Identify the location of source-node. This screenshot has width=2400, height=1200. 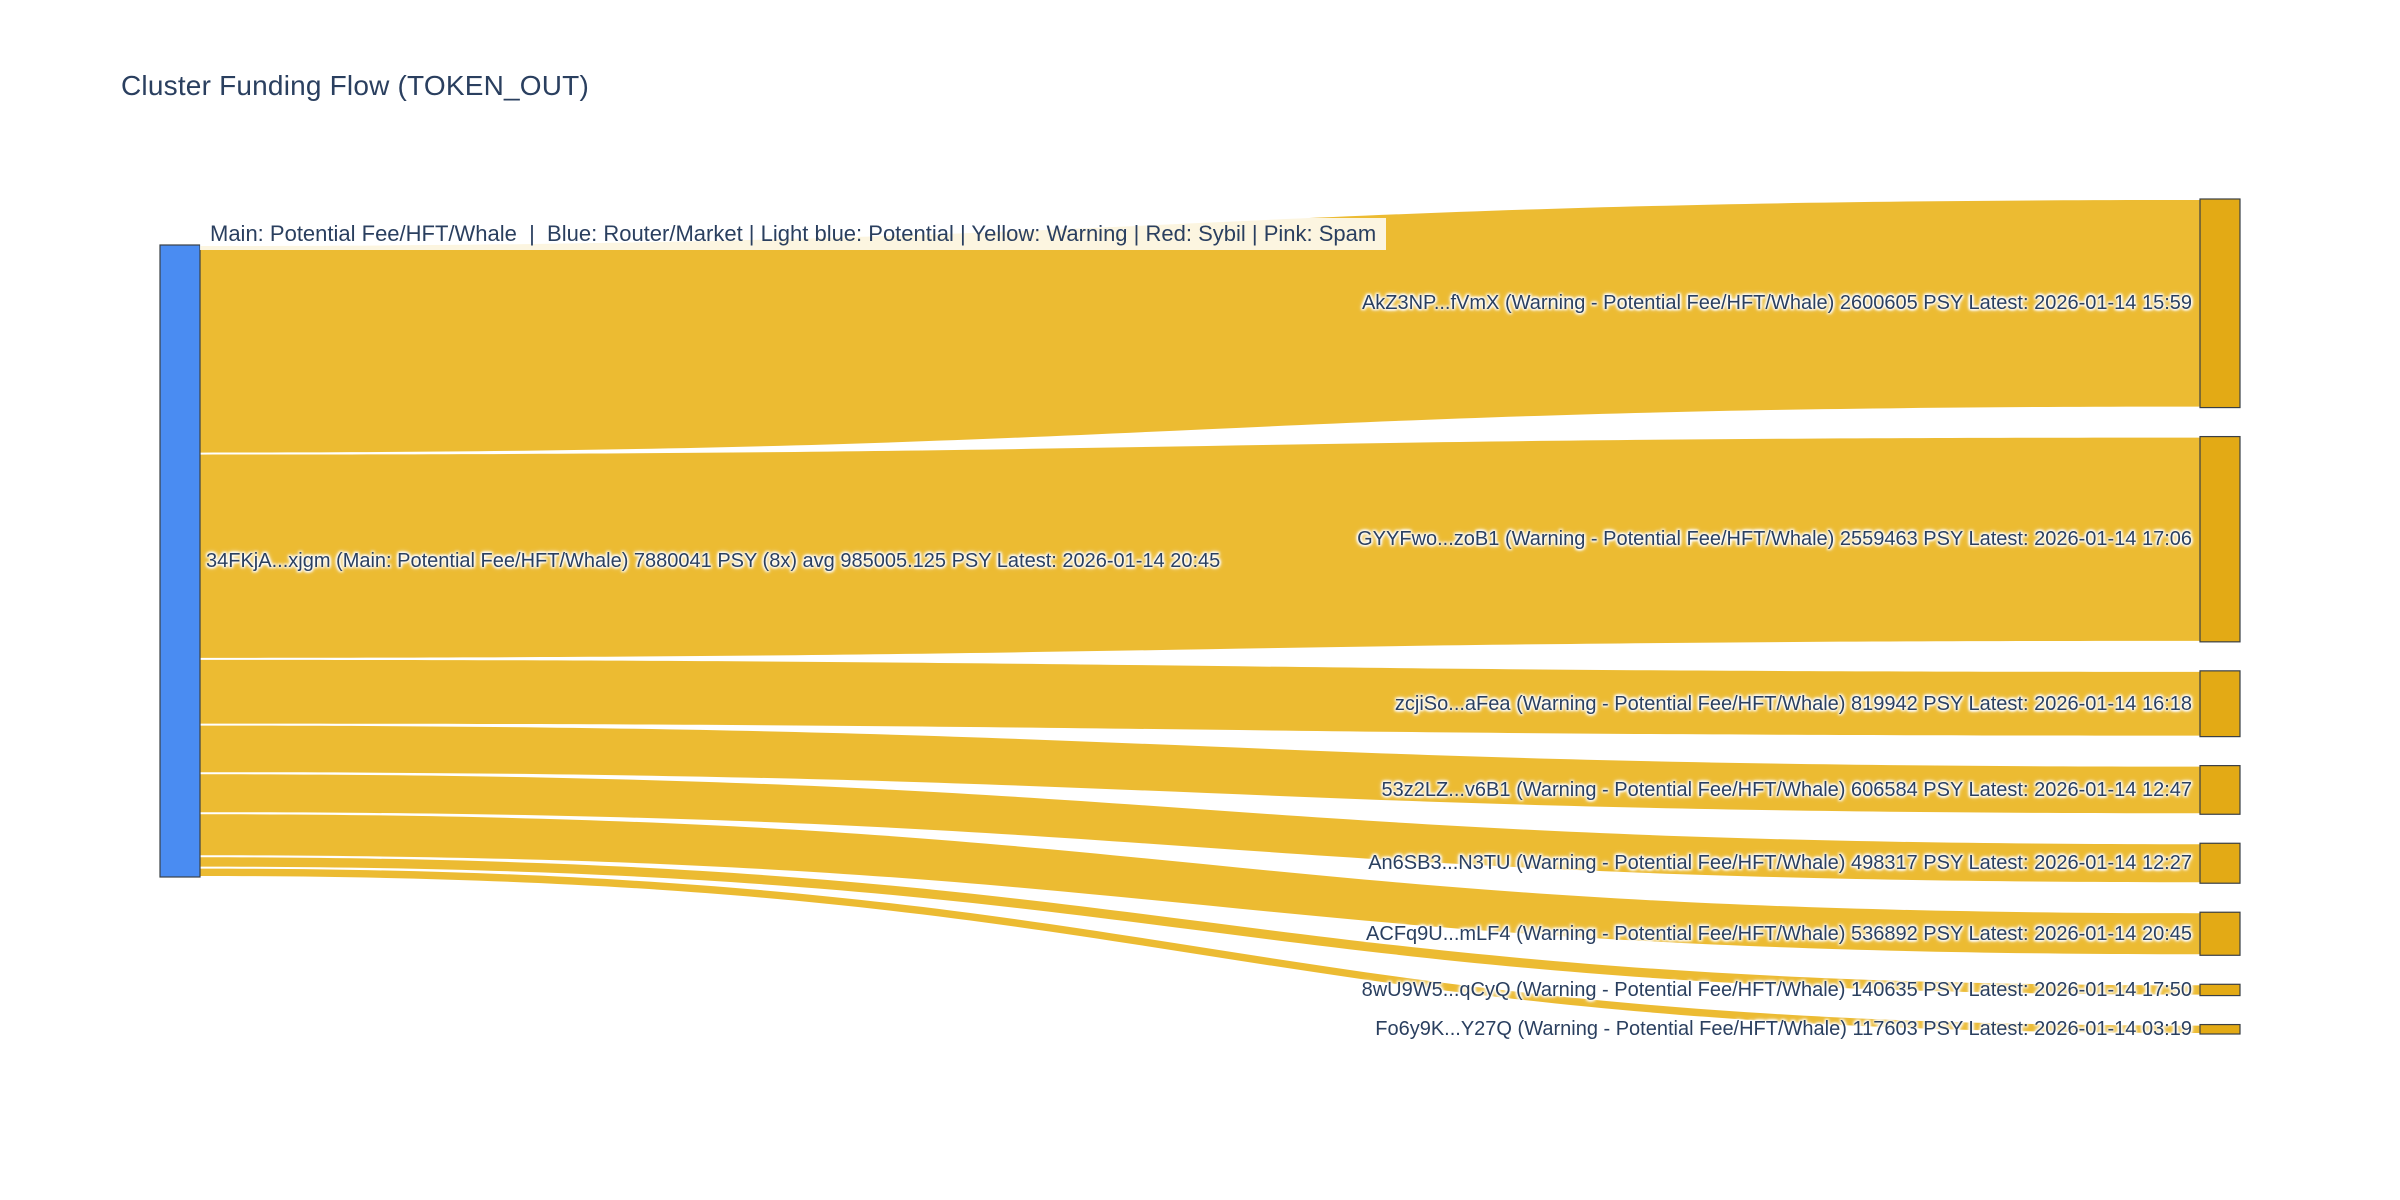
(180, 561).